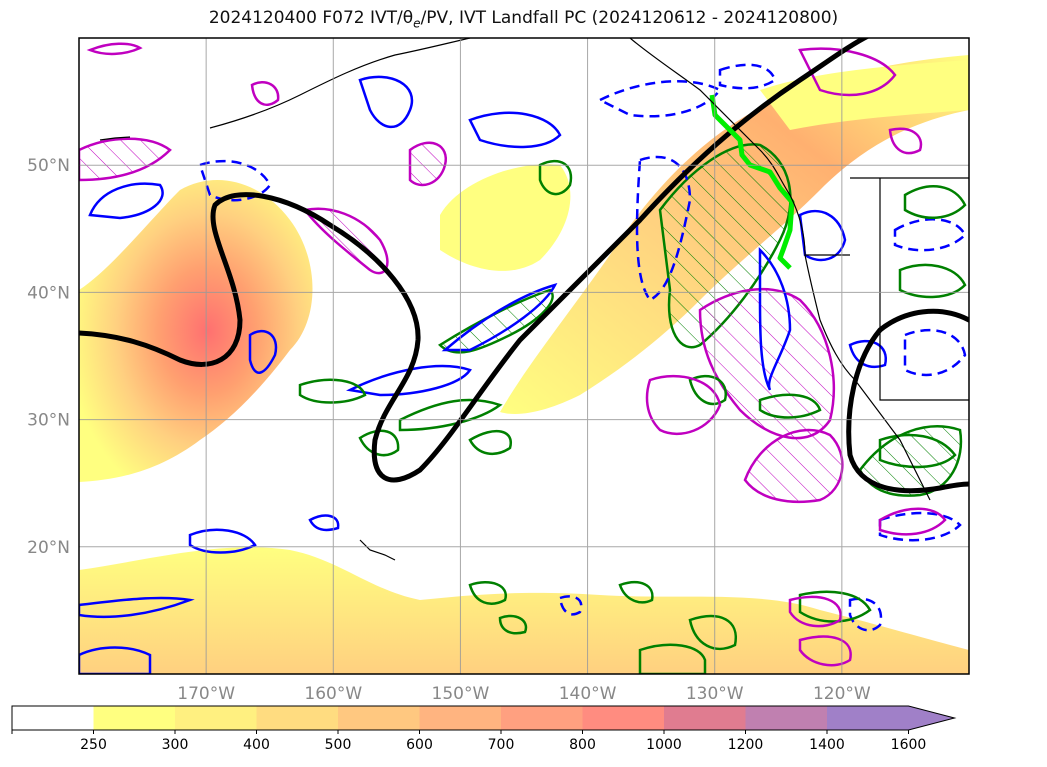  Describe the element at coordinates (461, 694) in the screenshot. I see `lon-tick-label: 150°W` at that location.